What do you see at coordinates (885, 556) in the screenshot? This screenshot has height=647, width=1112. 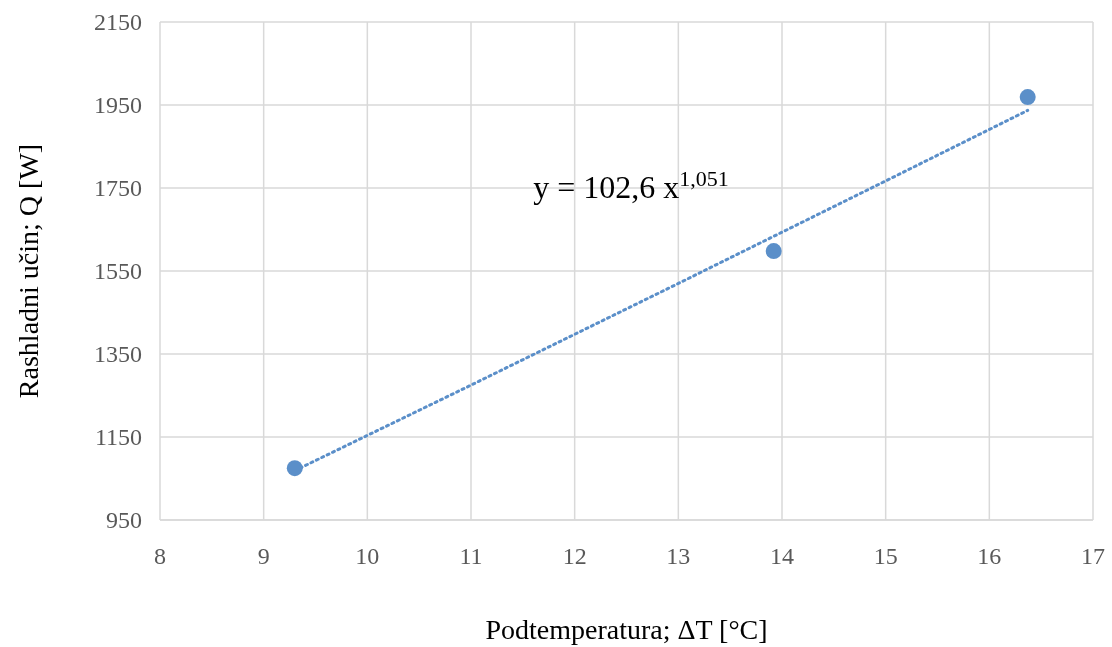 I see `x-tick-label: 15` at bounding box center [885, 556].